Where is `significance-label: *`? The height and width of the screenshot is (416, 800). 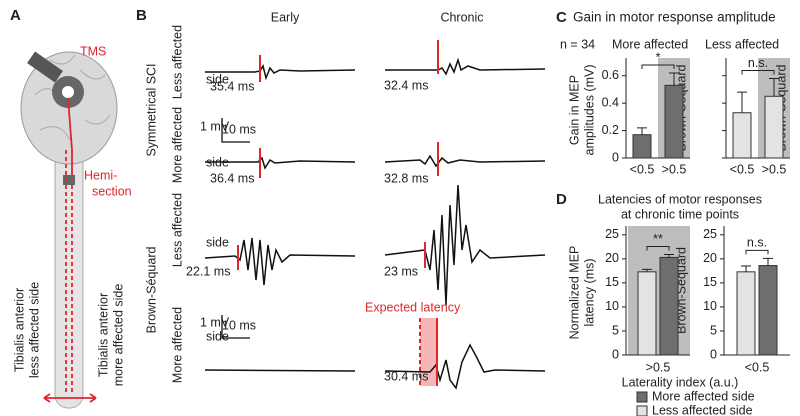 significance-label: * is located at coordinates (658, 57).